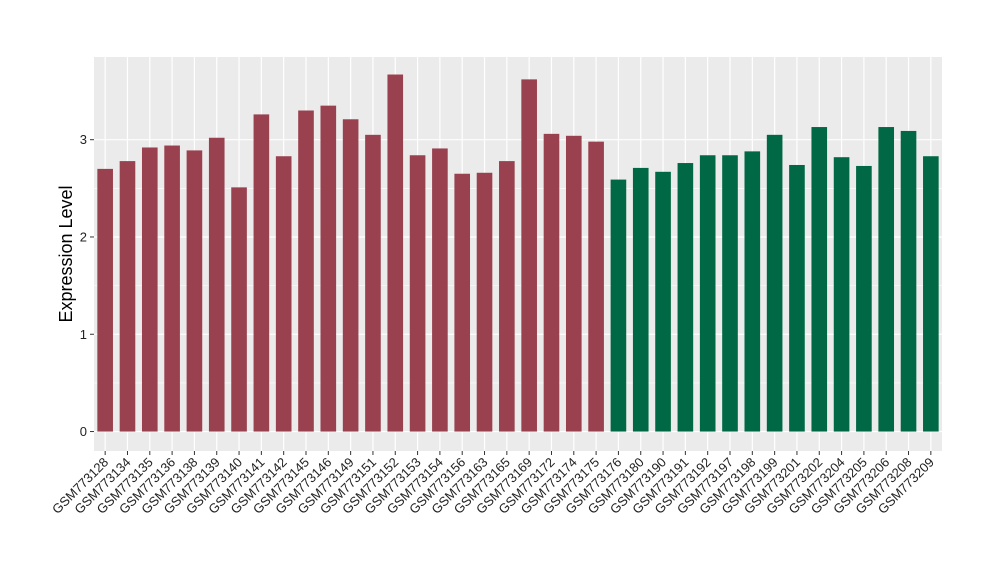 The width and height of the screenshot is (1000, 580). What do you see at coordinates (774, 283) in the screenshot?
I see `bar-GSM773199` at bounding box center [774, 283].